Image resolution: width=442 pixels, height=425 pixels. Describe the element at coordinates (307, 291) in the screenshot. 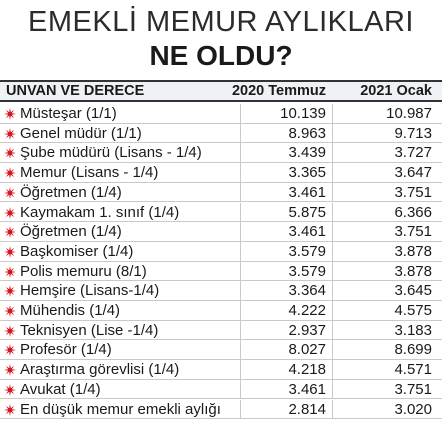

I see `salary-cell: 3.364` at that location.